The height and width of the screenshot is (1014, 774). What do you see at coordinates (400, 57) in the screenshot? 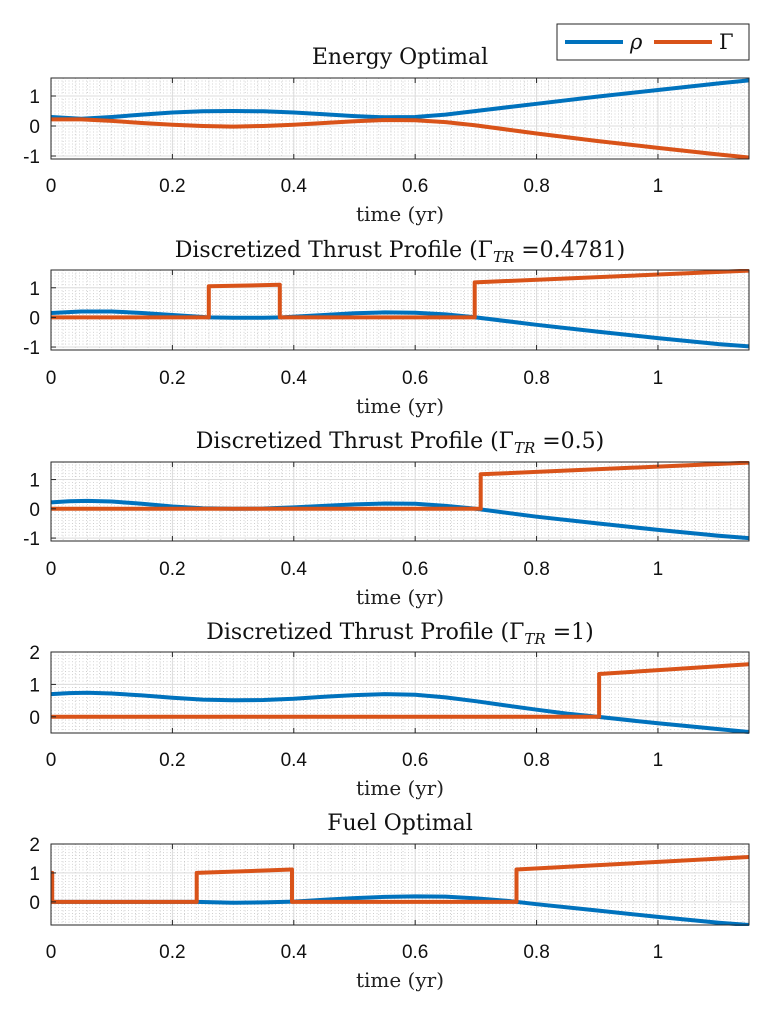
I see `subplot-title: Energy Optimal` at bounding box center [400, 57].